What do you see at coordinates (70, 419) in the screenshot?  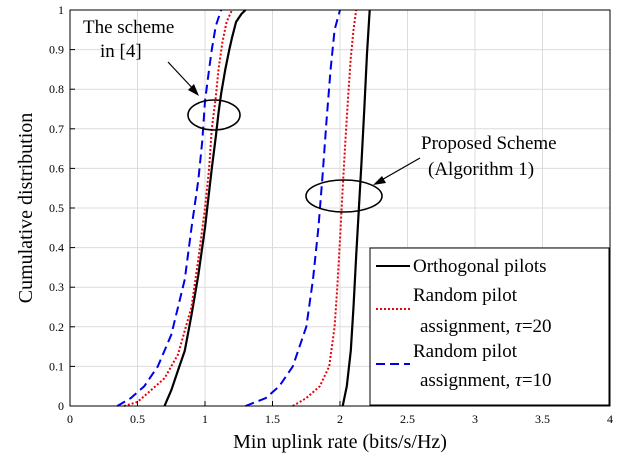 I see `x-tick-label: 0` at bounding box center [70, 419].